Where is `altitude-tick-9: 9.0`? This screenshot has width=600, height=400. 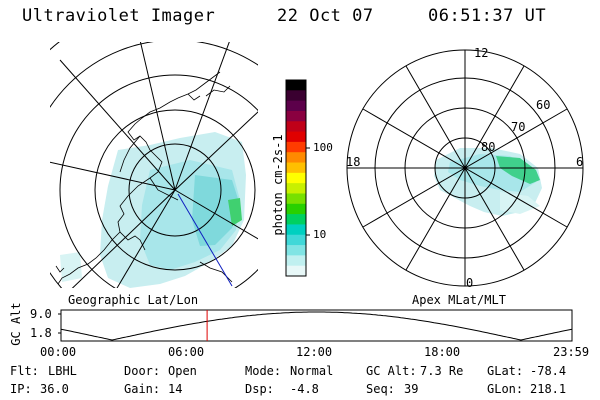
altitude-tick-9: 9.0 is located at coordinates (41, 314).